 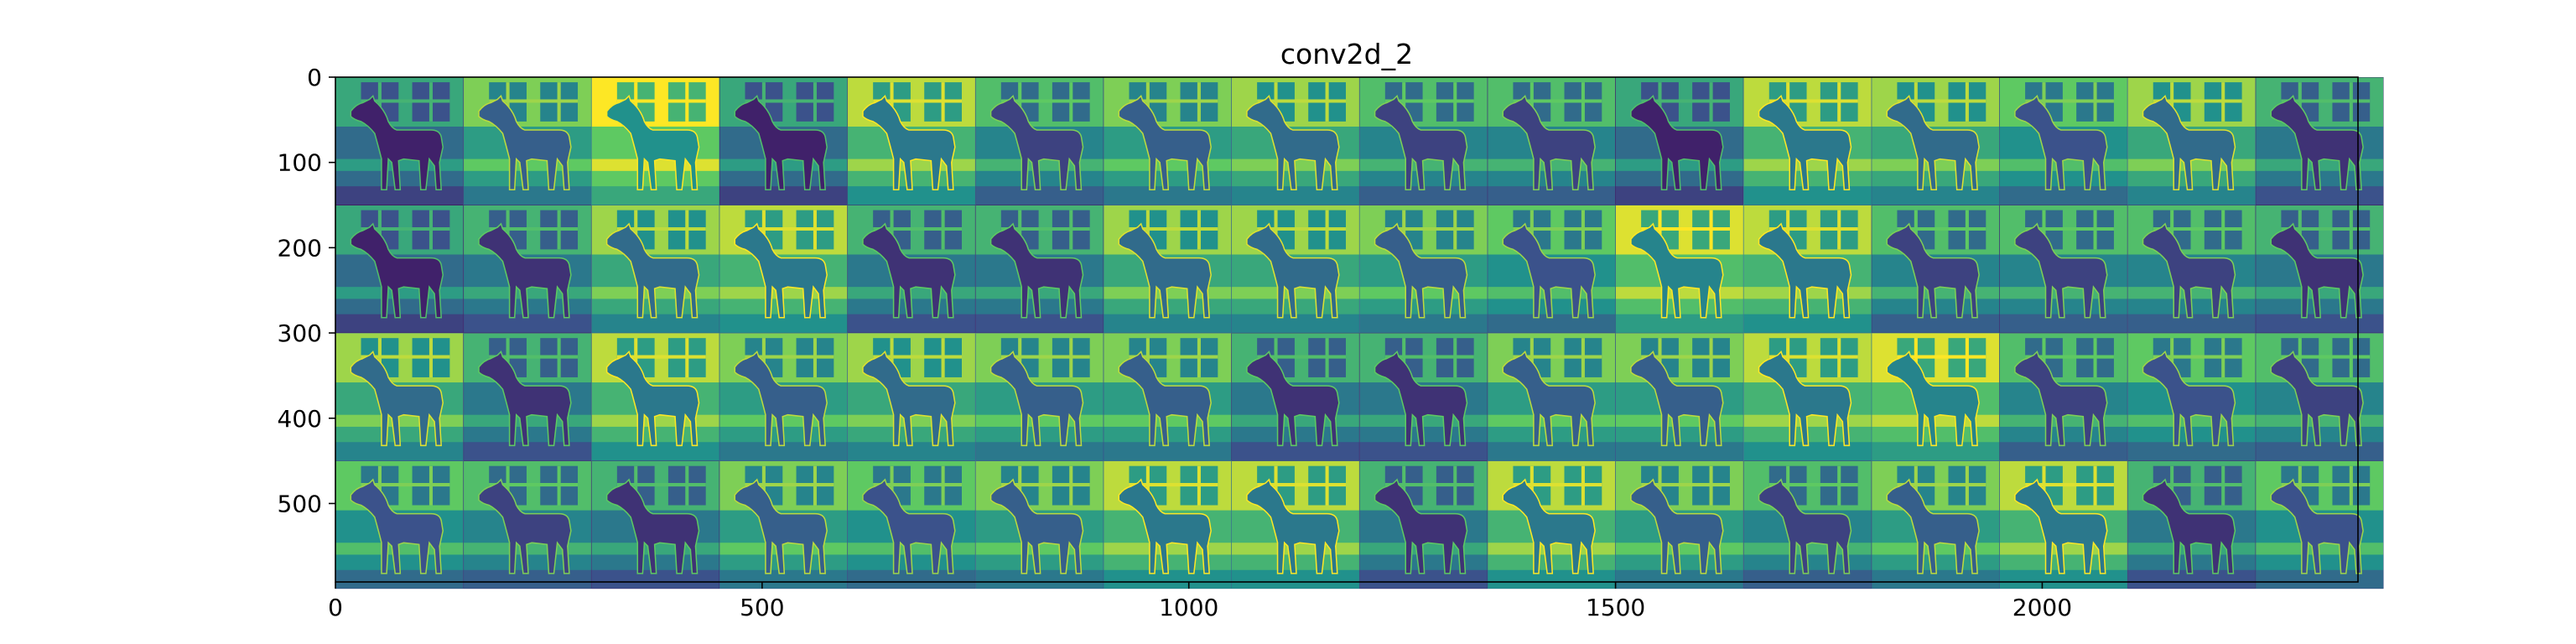 I want to click on x-tick-label: 500, so click(x=762, y=607).